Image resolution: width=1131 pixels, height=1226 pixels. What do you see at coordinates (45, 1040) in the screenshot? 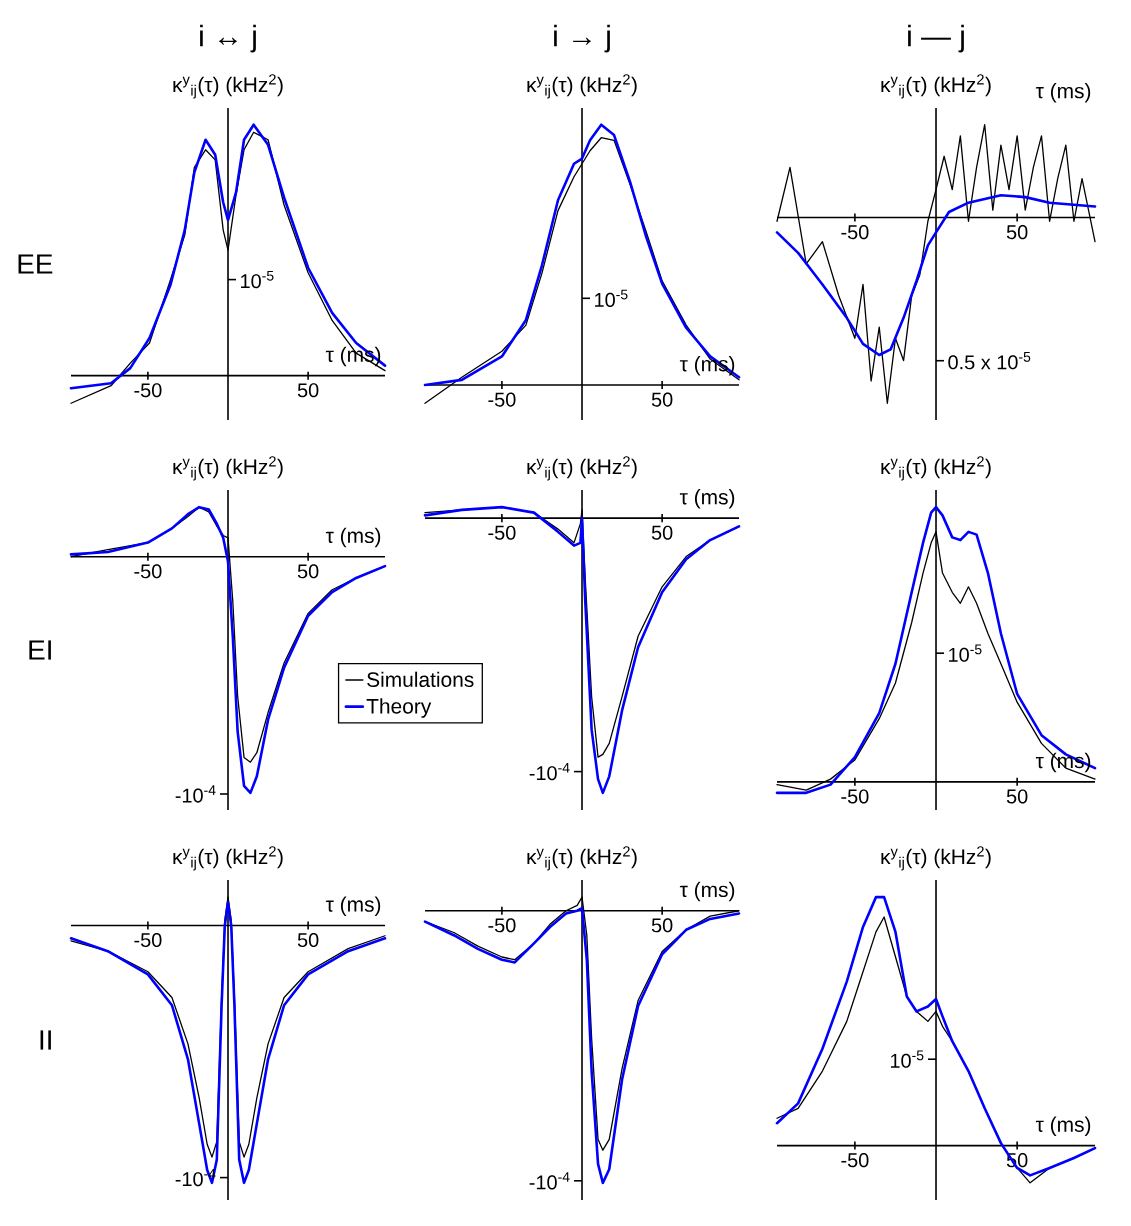
I see `text: II` at bounding box center [45, 1040].